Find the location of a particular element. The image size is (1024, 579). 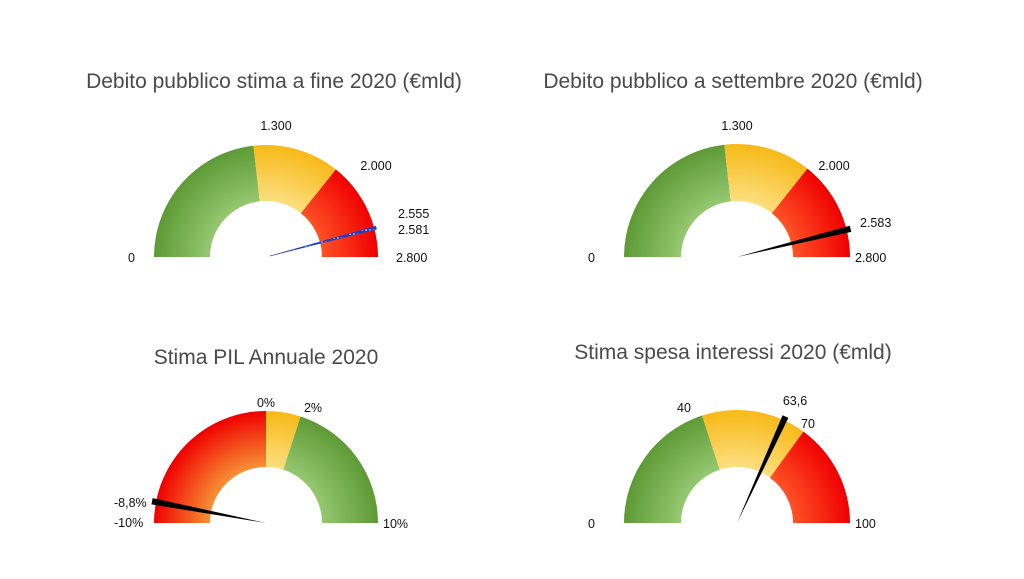

gauge-3-segment-yellow is located at coordinates (283, 440).